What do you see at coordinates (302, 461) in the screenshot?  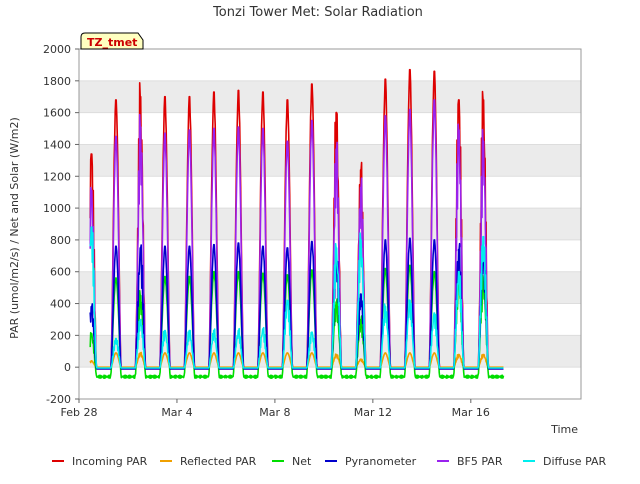 I see `legend-label: Net` at bounding box center [302, 461].